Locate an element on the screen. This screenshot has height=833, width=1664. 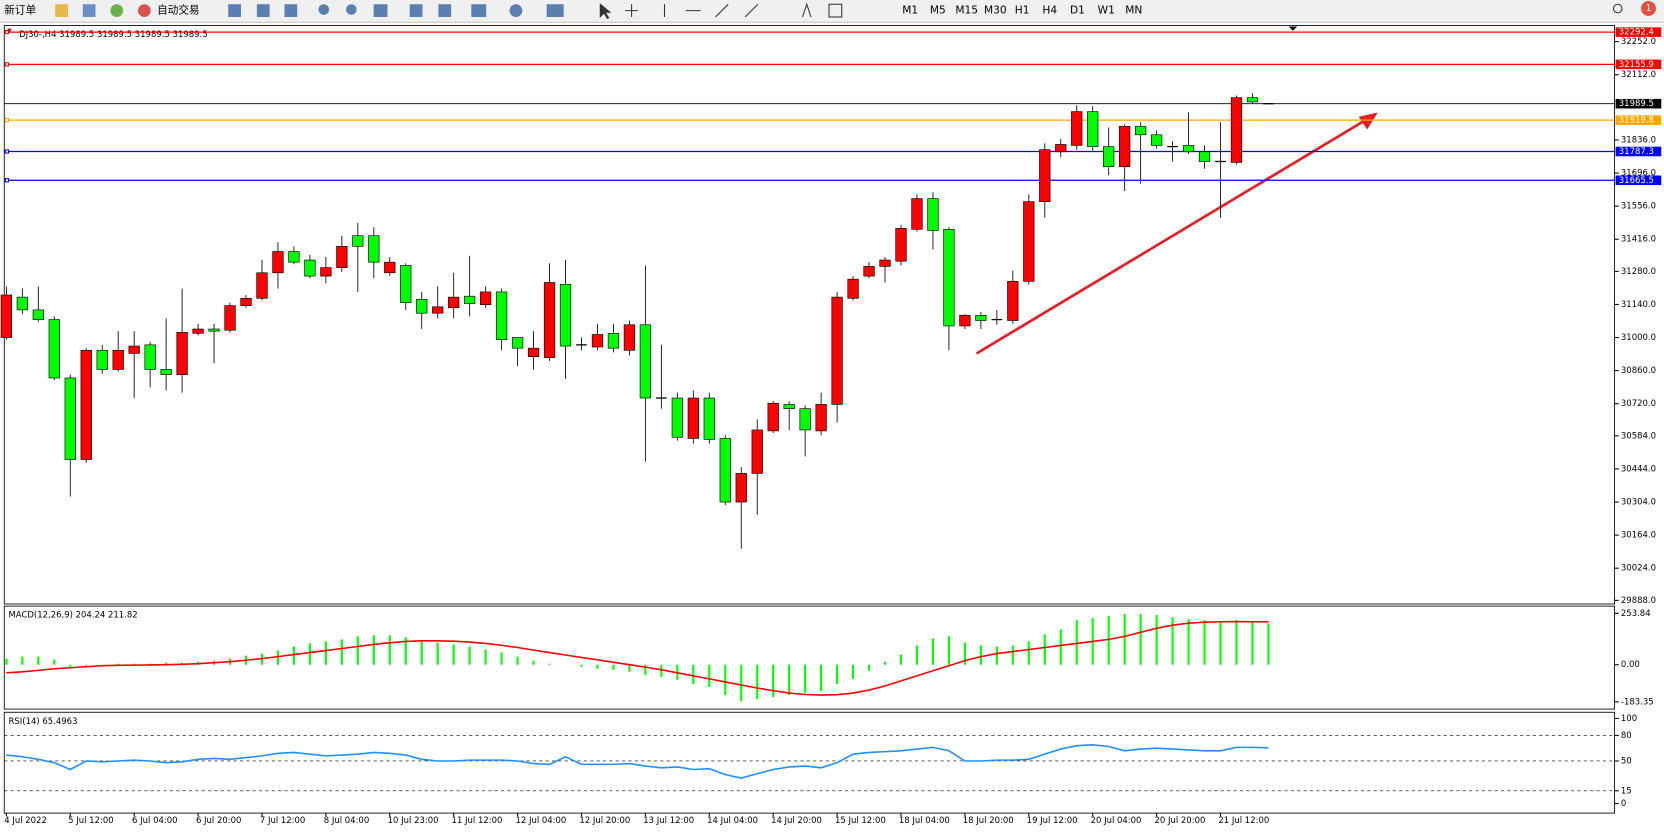
zoom-in is located at coordinates (324, 9).